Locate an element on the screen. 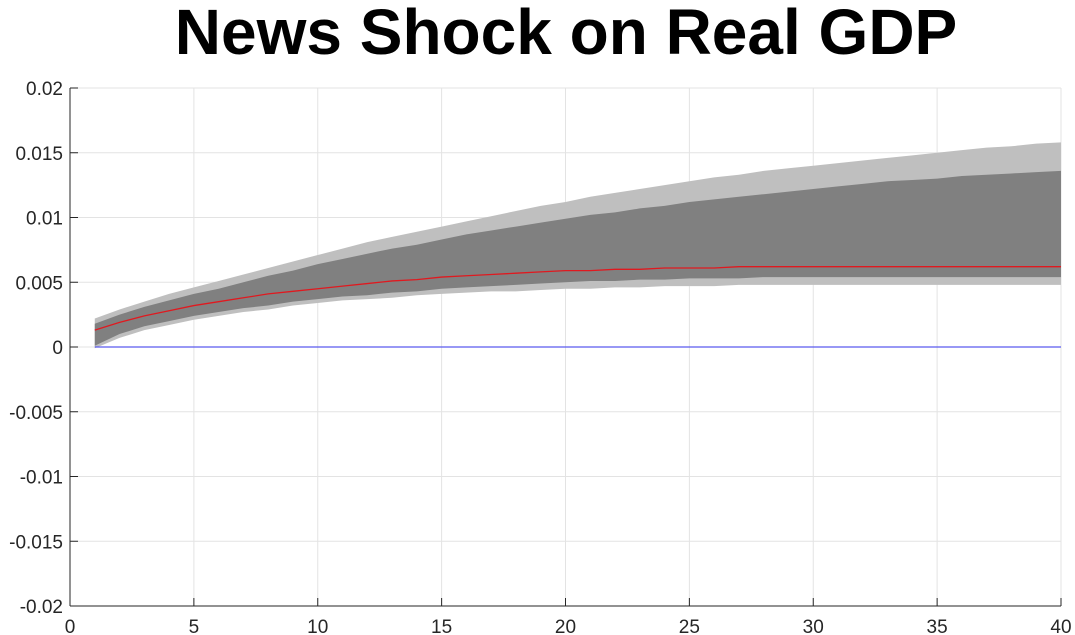  y-tick-label-0: 0.02 is located at coordinates (44, 89).